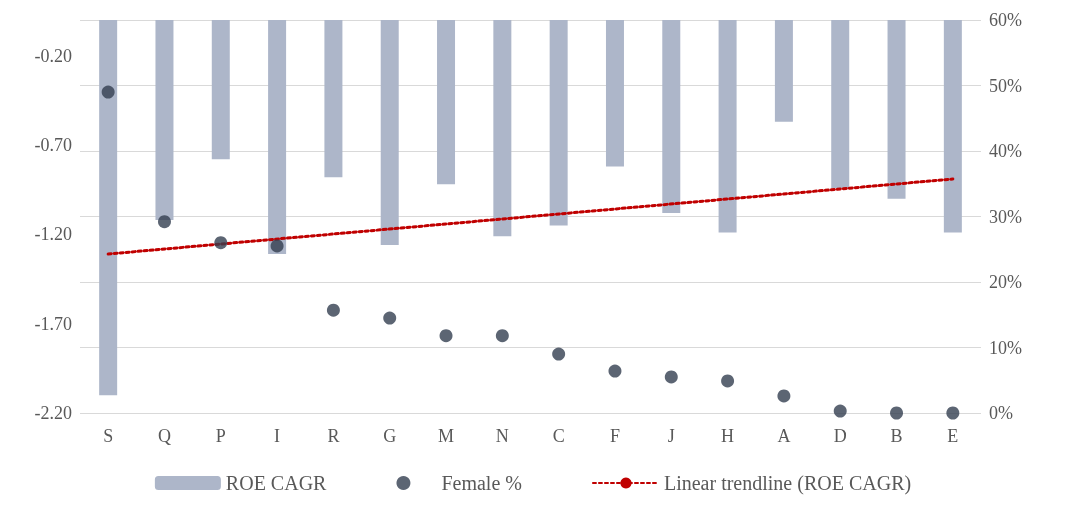 The height and width of the screenshot is (510, 1066). Describe the element at coordinates (390, 436) in the screenshot. I see `x-tick-label: G` at that location.